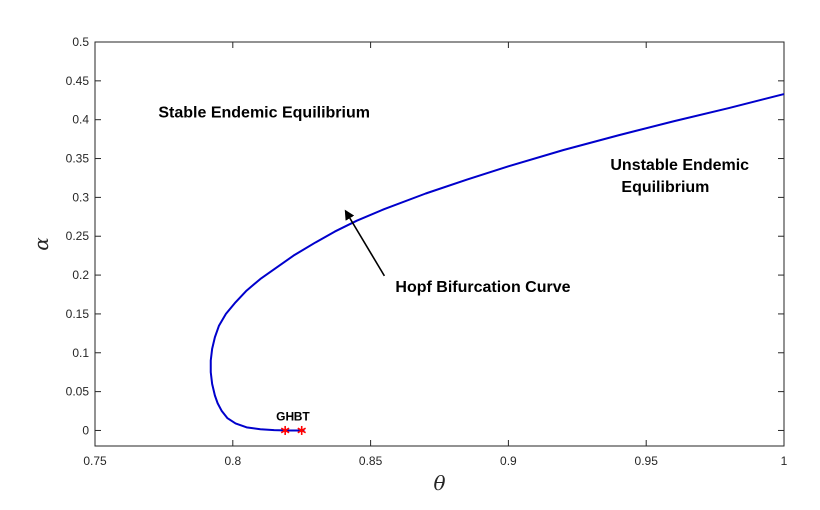 This screenshot has height=510, width=820. Describe the element at coordinates (264, 112) in the screenshot. I see `stable-region-label: Stable Endemic Equilibrium` at that location.